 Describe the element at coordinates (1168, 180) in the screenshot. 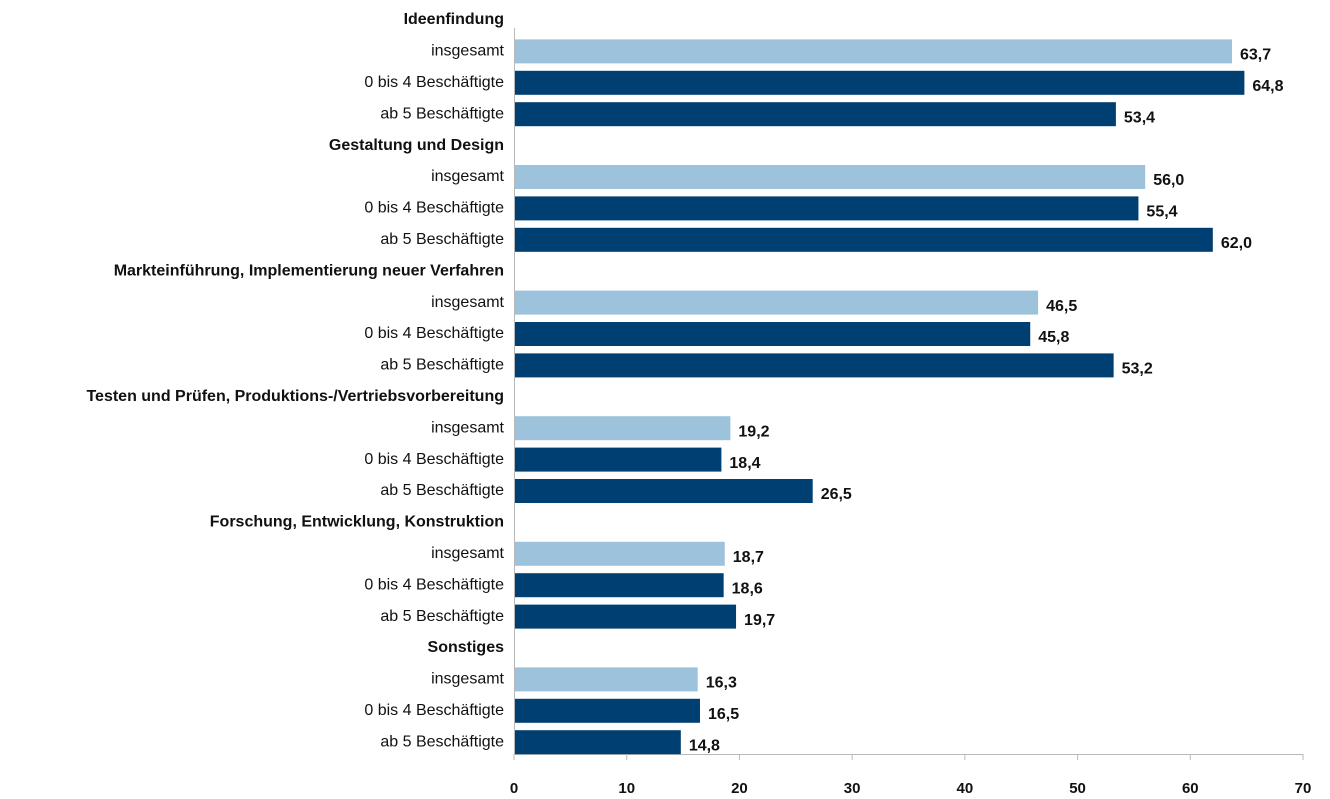

I see `bar-value-label: 56,0` at that location.